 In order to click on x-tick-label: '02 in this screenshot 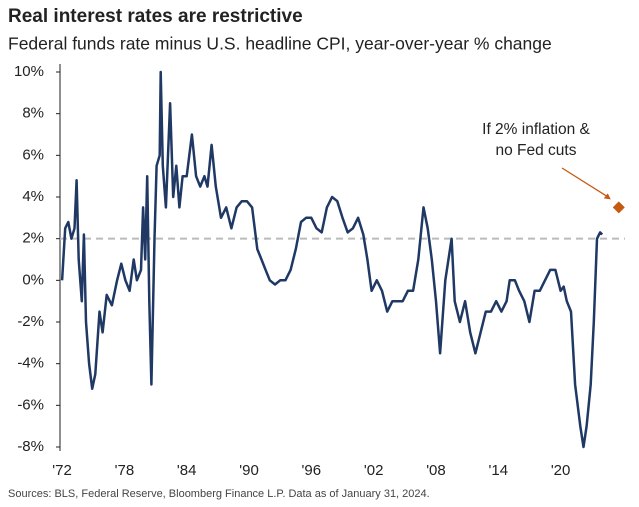, I will do `click(374, 470)`.